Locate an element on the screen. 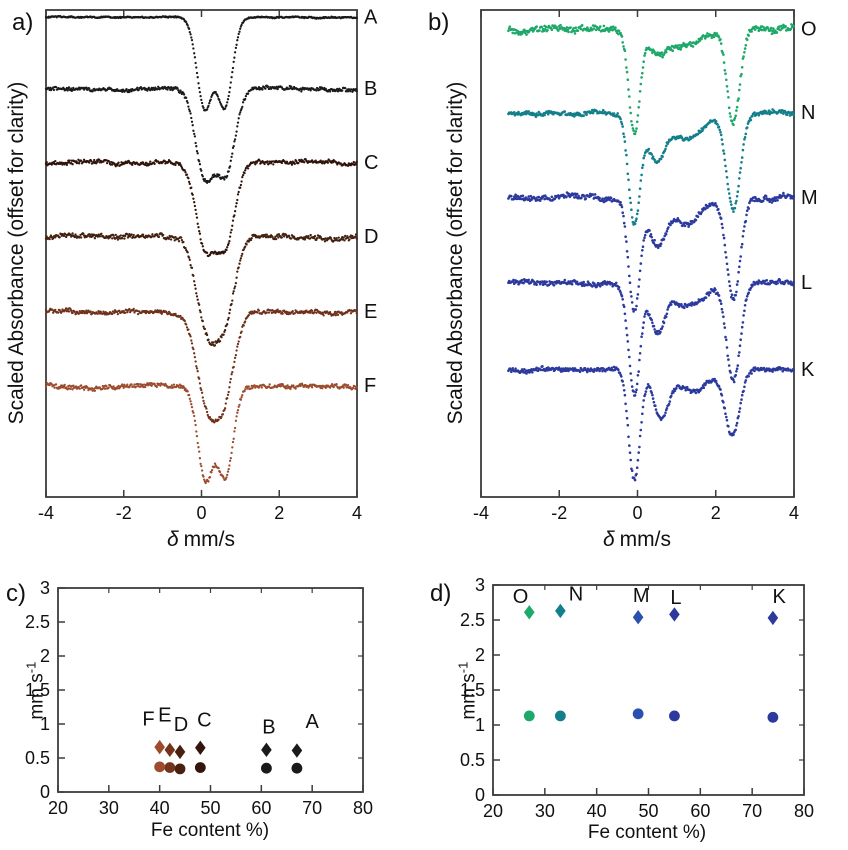  circle-marker-F is located at coordinates (160, 767).